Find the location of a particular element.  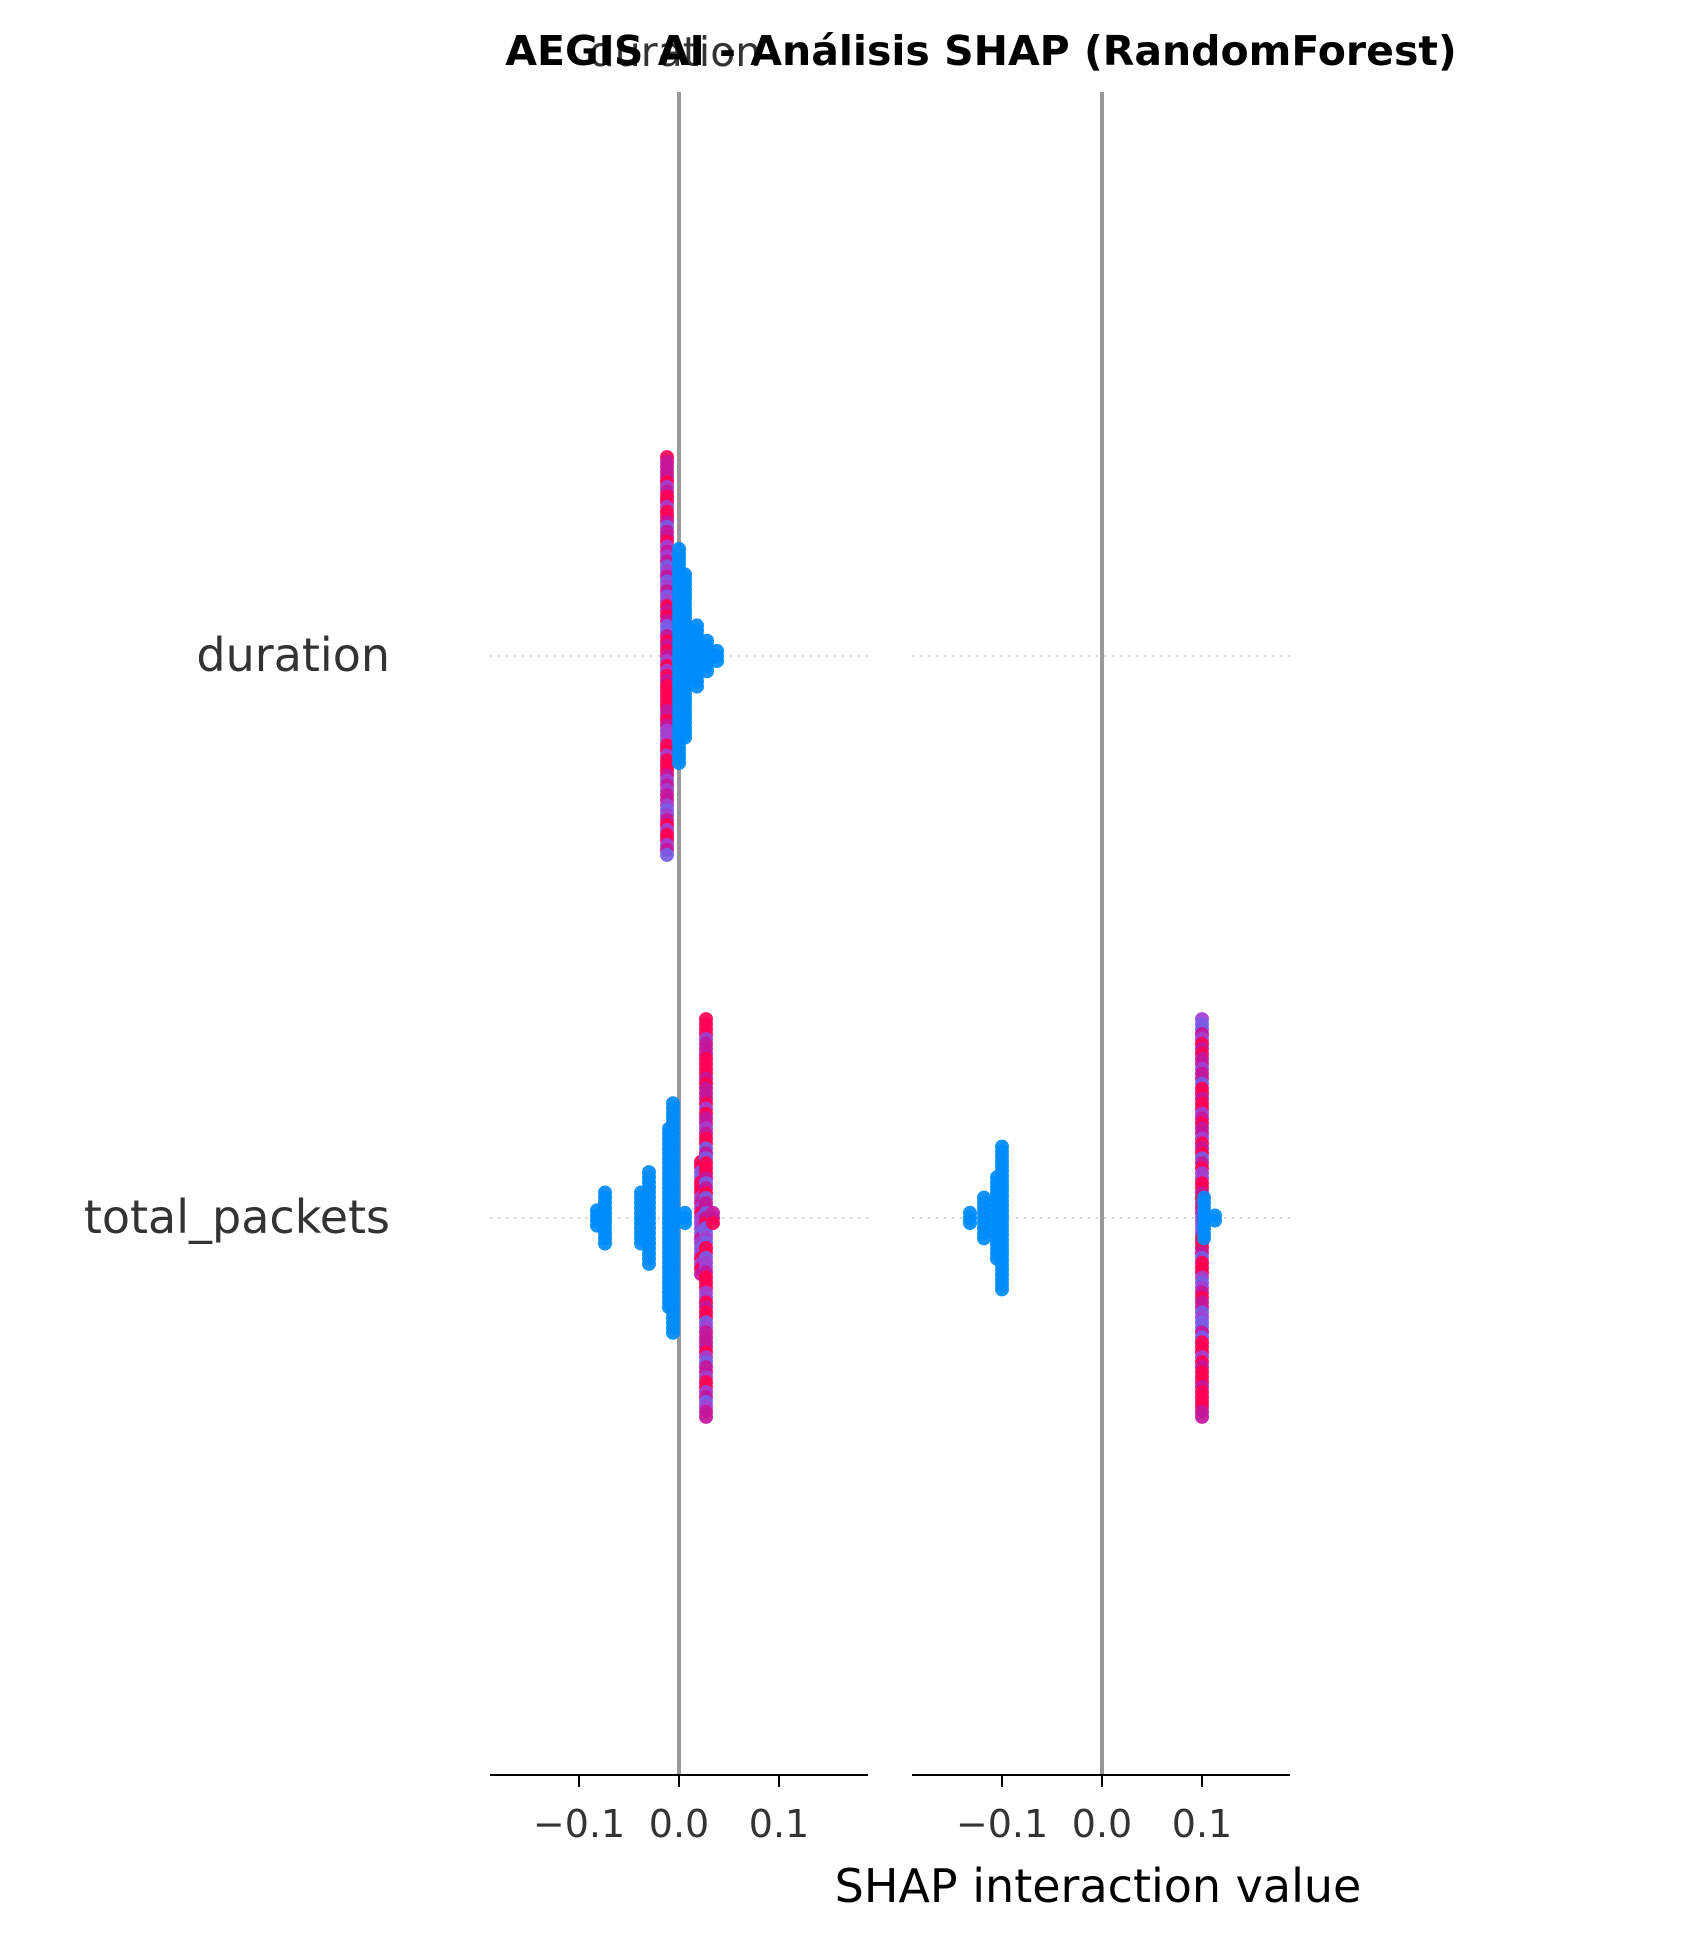

x-axis-label: SHAP interaction value is located at coordinates (1098, 1886).